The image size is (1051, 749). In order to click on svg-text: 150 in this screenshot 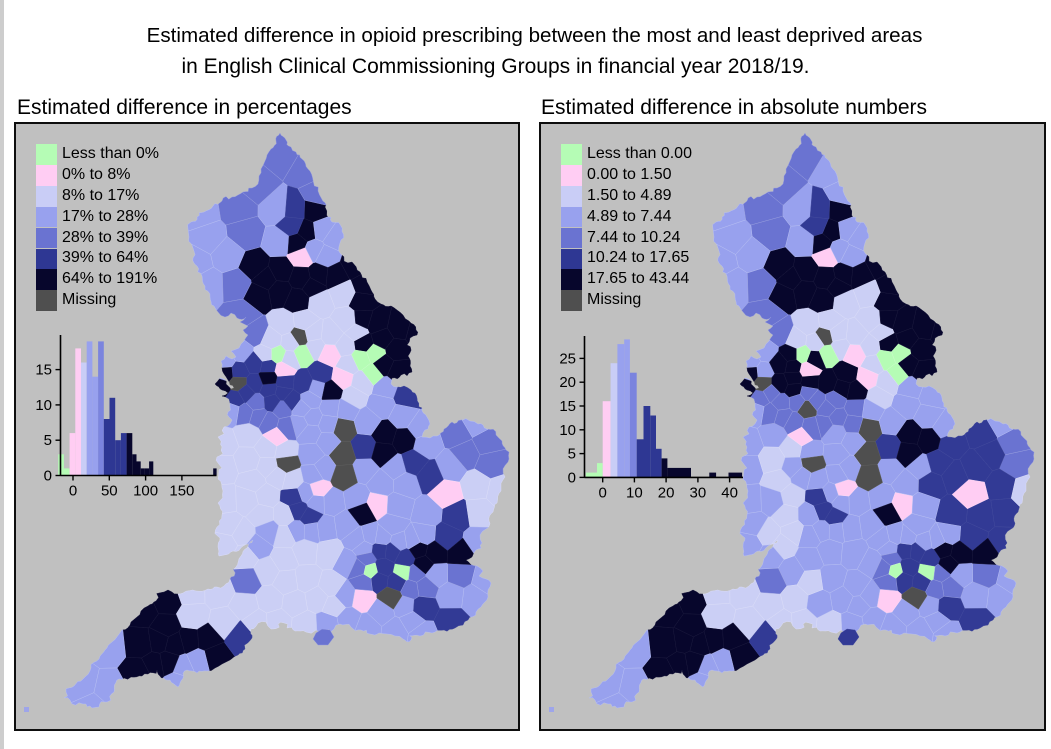, I will do `click(181, 491)`.